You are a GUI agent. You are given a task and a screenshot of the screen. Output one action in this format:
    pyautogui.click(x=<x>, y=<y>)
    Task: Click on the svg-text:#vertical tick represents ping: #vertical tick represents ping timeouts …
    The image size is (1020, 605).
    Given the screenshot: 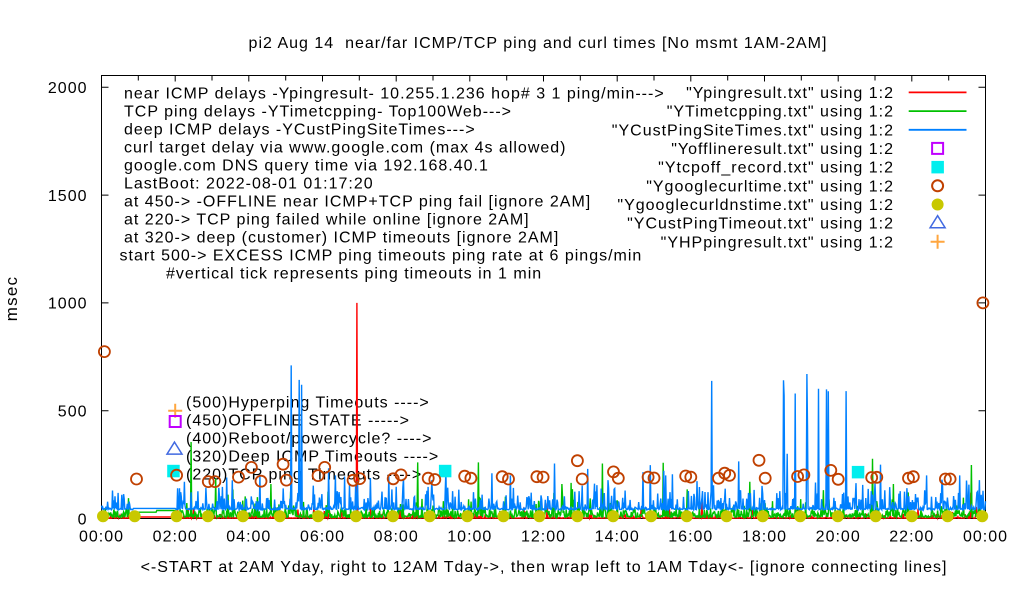 What is the action you would take?
    pyautogui.click(x=354, y=273)
    